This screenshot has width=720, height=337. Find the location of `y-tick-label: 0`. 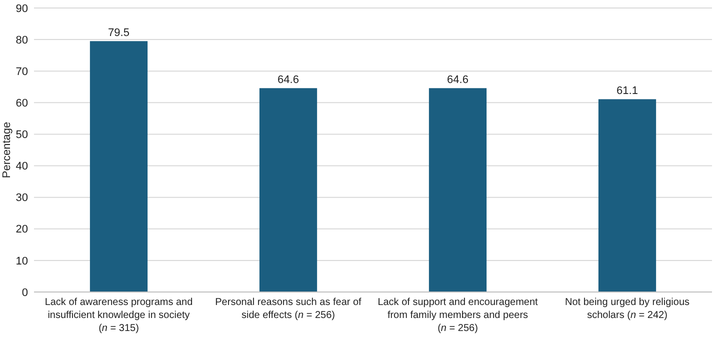

y-tick-label: 0 is located at coordinates (25, 292).